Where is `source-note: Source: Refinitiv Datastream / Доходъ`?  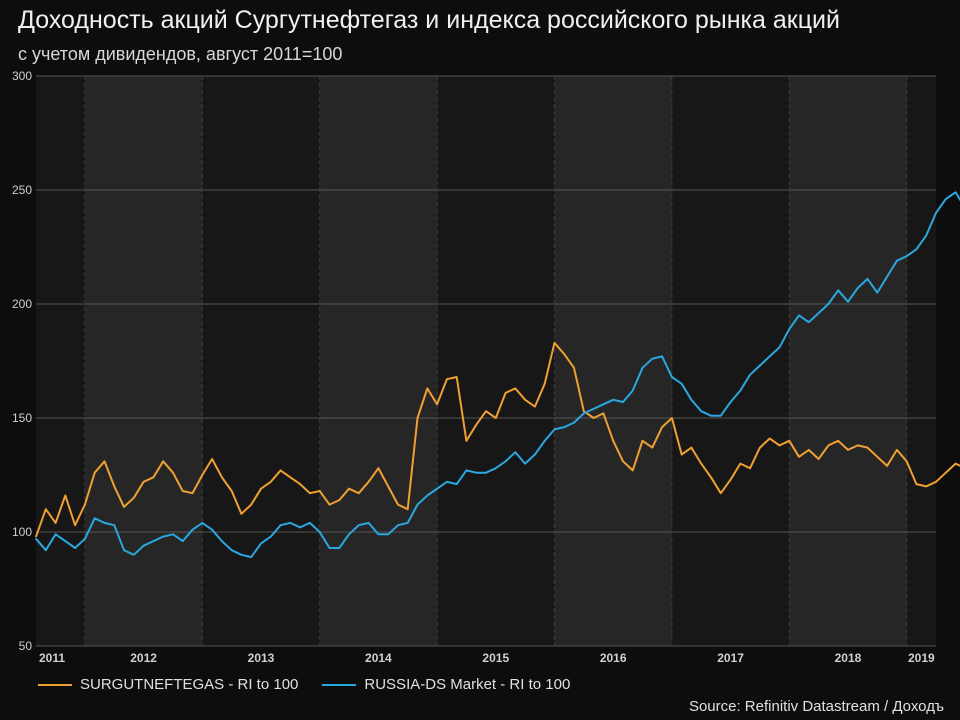 source-note: Source: Refinitiv Datastream / Доходъ is located at coordinates (816, 706).